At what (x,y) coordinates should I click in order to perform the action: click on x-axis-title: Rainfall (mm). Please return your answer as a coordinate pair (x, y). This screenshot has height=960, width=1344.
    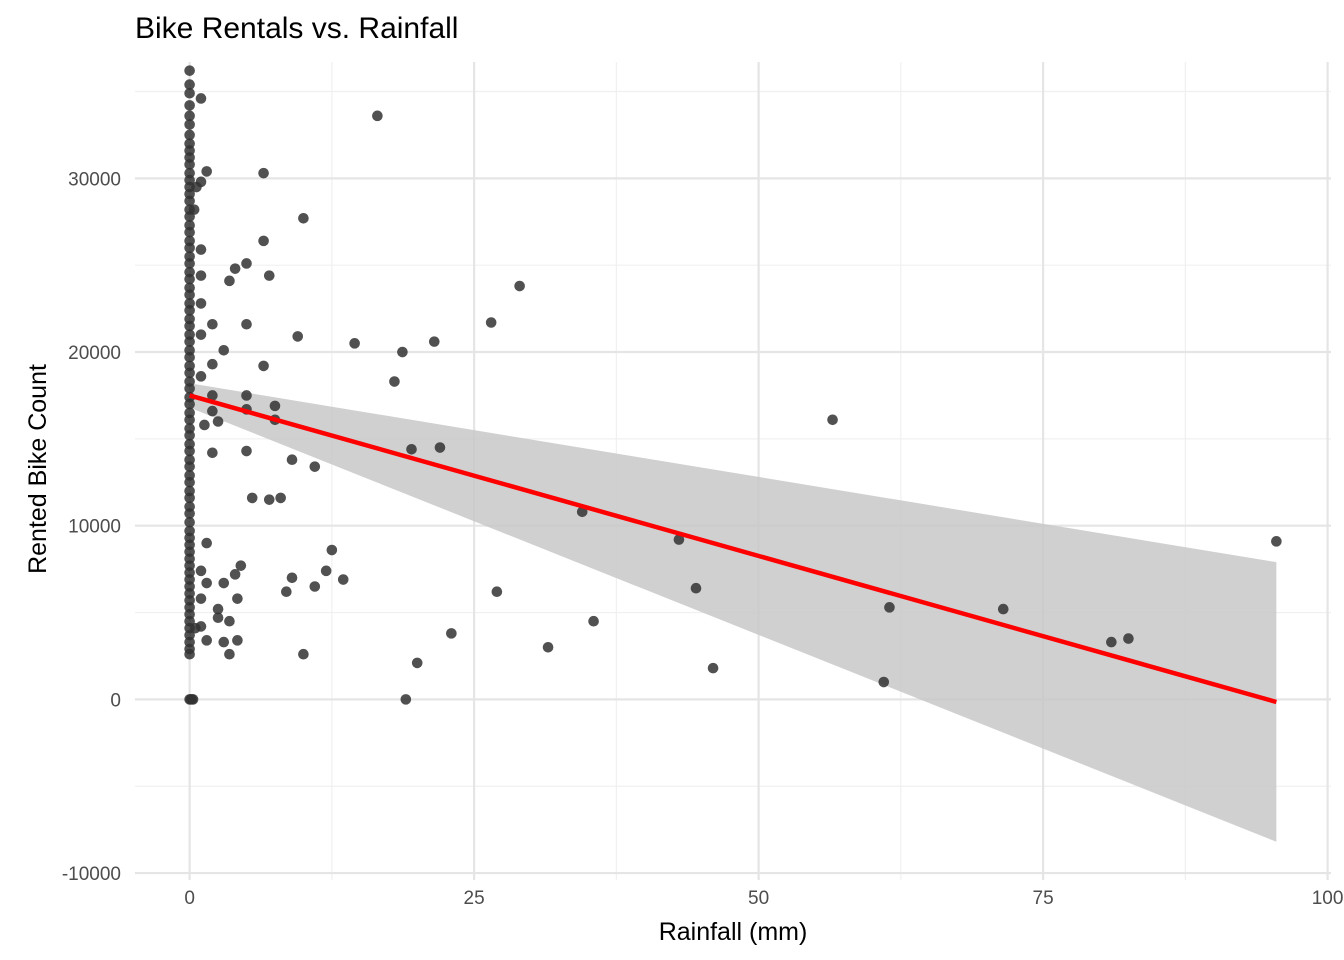
    Looking at the image, I should click on (733, 932).